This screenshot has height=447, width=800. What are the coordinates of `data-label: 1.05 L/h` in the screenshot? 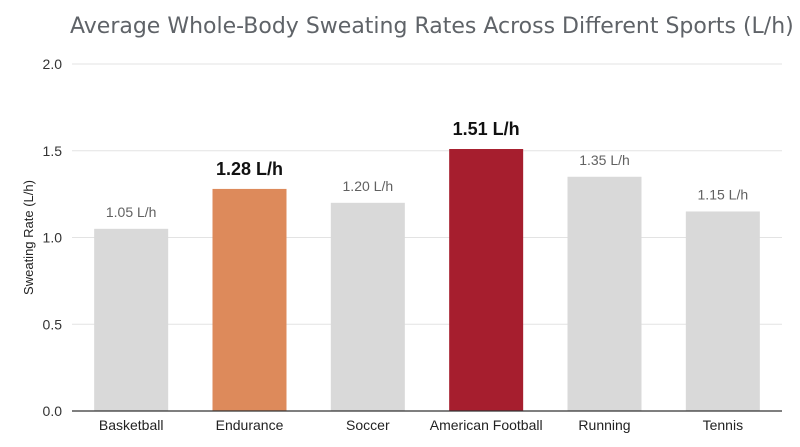 It's located at (131, 212).